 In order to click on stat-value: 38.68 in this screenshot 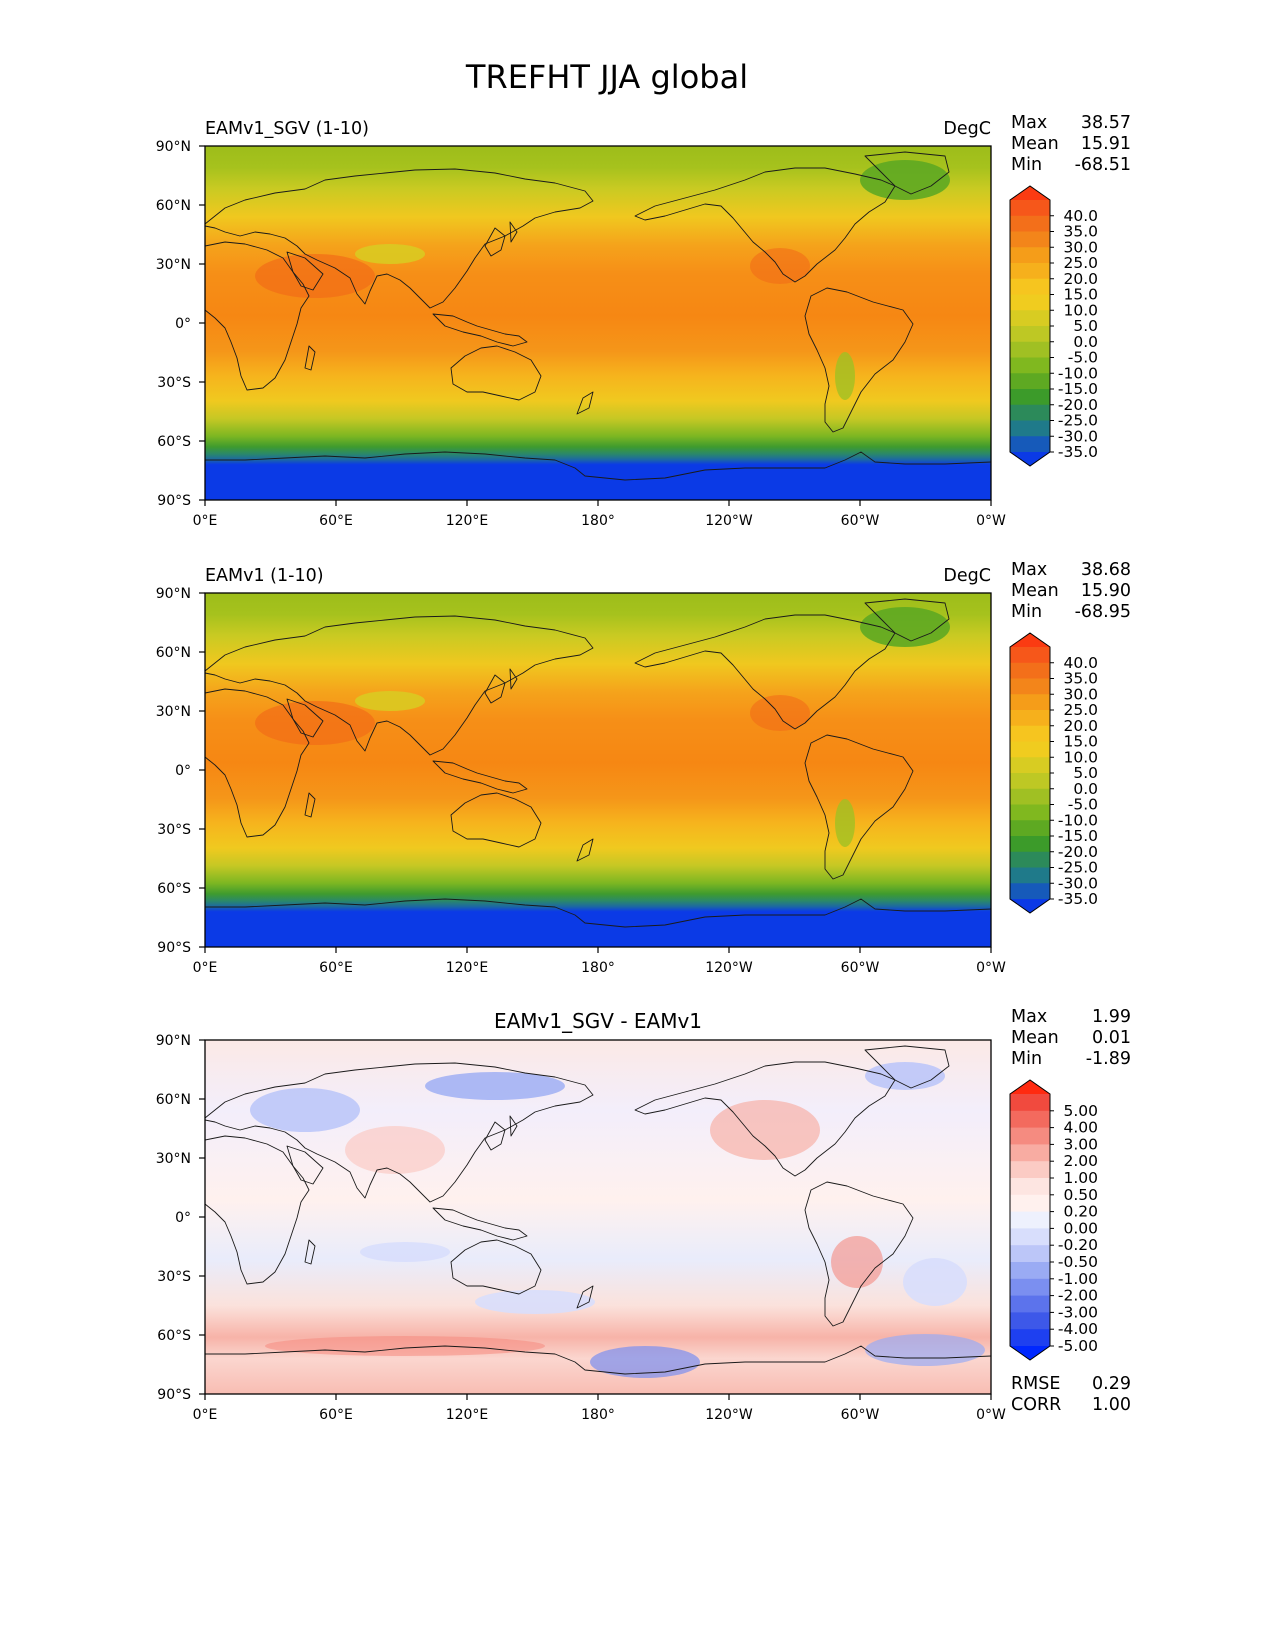, I will do `click(1106, 570)`.